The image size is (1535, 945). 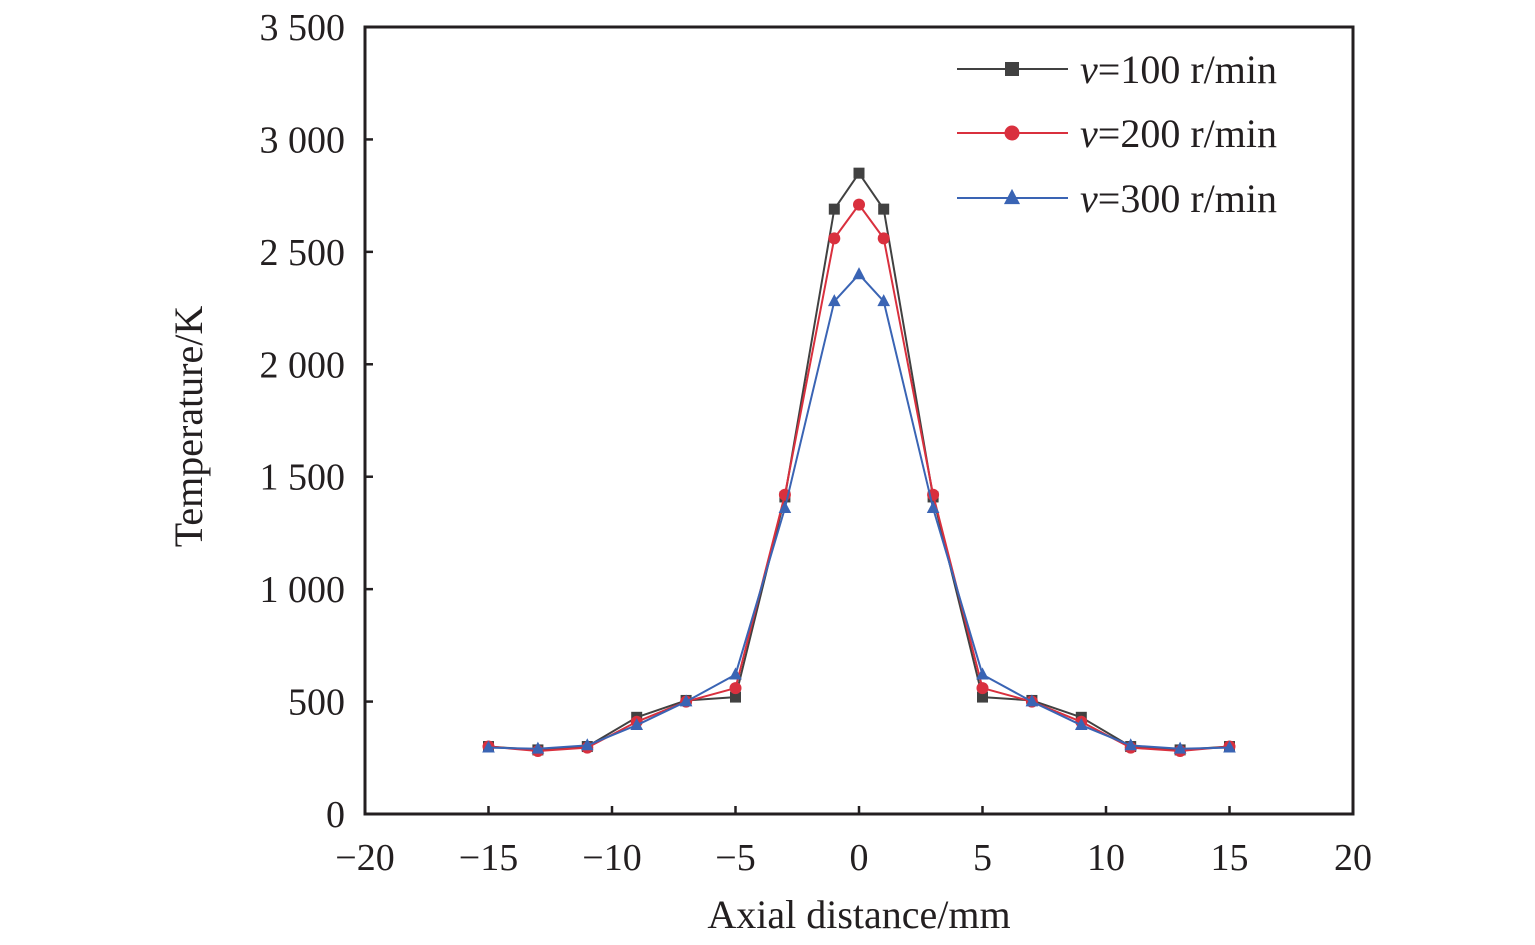 What do you see at coordinates (303, 590) in the screenshot?
I see `y-tick-label: 1 000` at bounding box center [303, 590].